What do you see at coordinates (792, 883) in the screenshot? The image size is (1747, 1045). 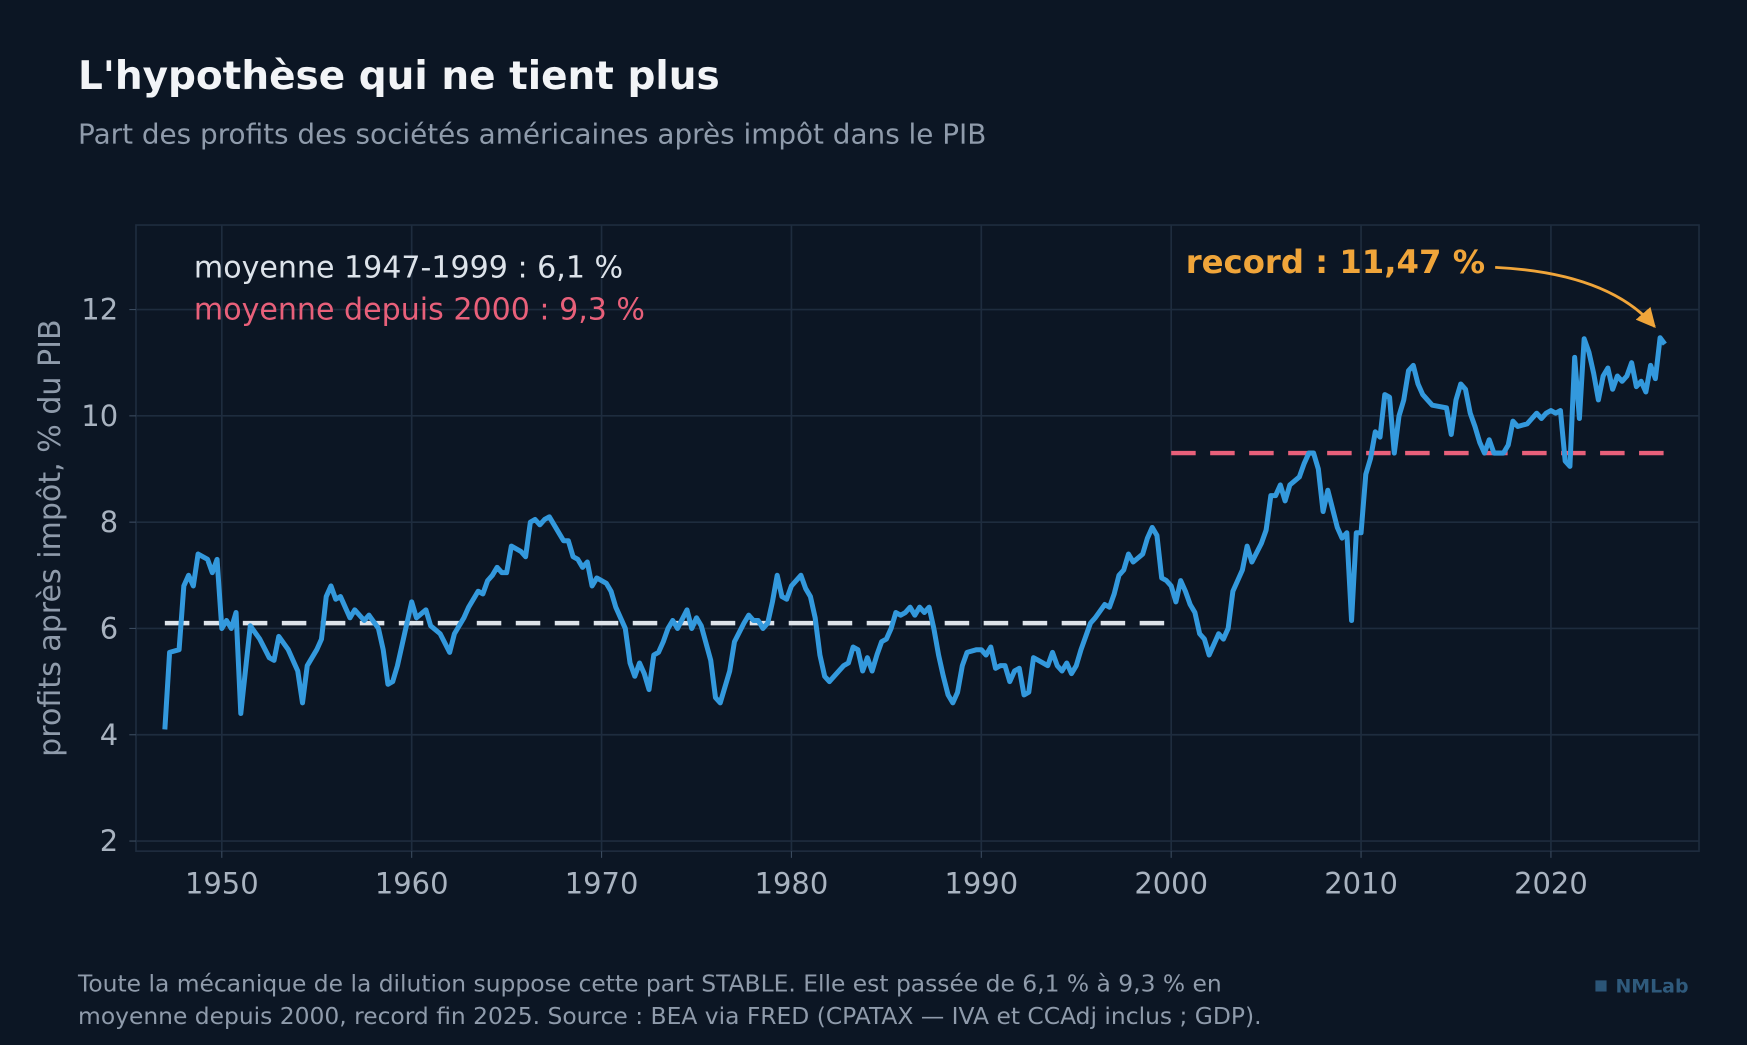 I see `x-tick-label: 1980` at bounding box center [792, 883].